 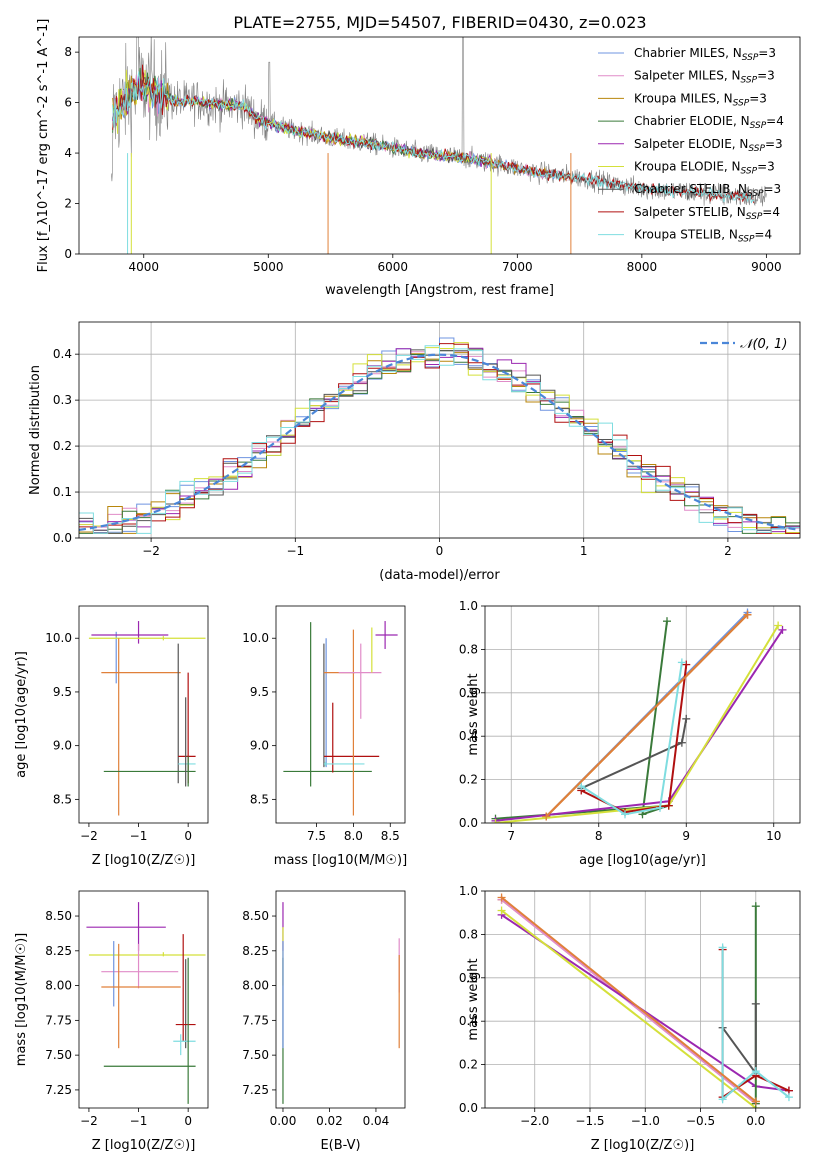 I want to click on legend-entry: Salpeter ELODIE, NSSP=3, so click(x=708, y=145).